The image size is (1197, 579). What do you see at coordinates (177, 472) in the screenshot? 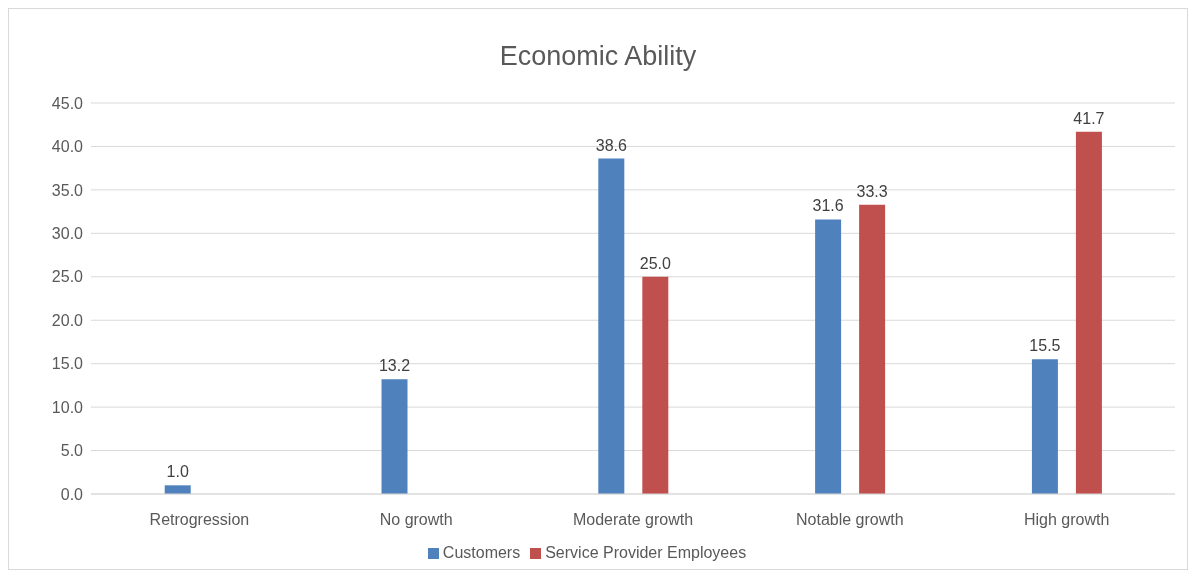
I see `data-label: 1.0` at bounding box center [177, 472].